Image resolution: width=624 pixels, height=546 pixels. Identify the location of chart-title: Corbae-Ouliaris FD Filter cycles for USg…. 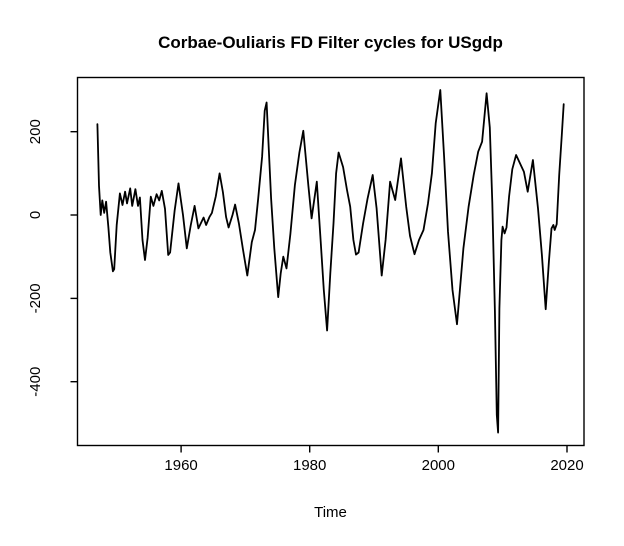
(330, 42).